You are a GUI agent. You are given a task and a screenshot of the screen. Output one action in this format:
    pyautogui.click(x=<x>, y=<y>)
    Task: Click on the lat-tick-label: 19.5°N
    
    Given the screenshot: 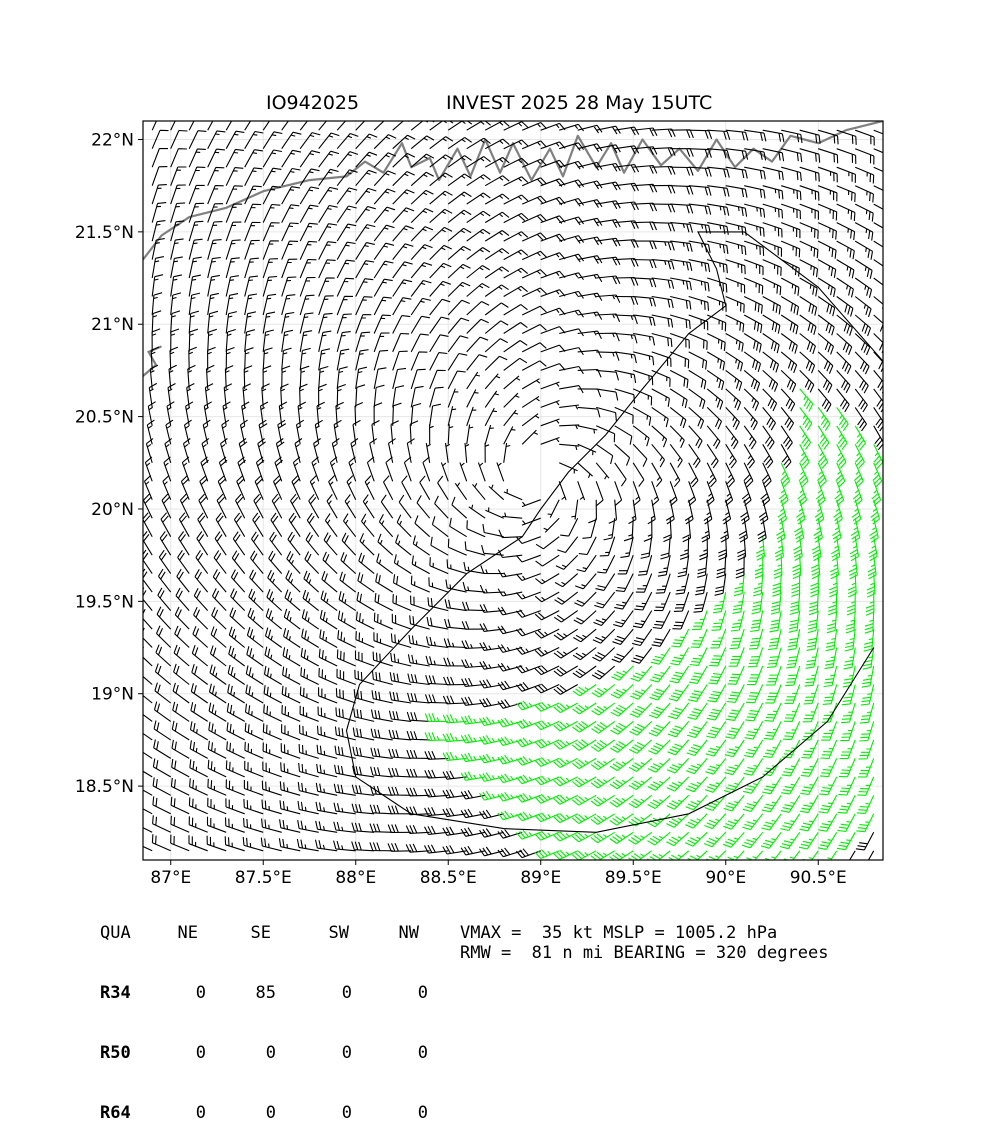 What is the action you would take?
    pyautogui.click(x=104, y=602)
    